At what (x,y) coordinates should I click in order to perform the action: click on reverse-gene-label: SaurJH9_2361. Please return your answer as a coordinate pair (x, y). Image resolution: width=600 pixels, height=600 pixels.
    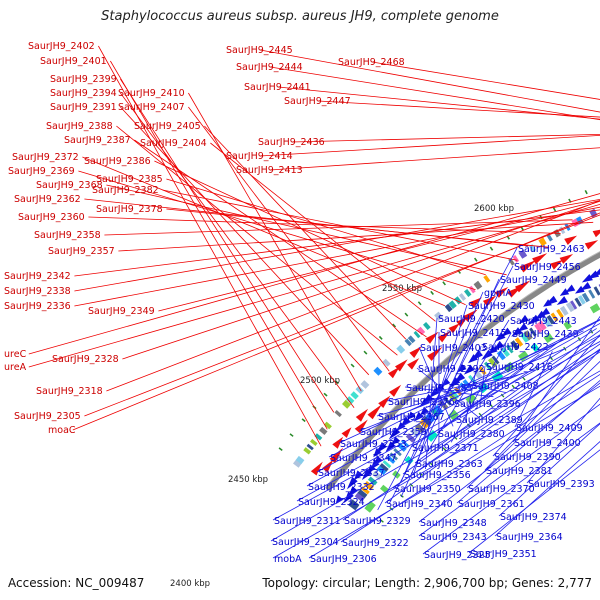
    Looking at the image, I should click on (491, 504).